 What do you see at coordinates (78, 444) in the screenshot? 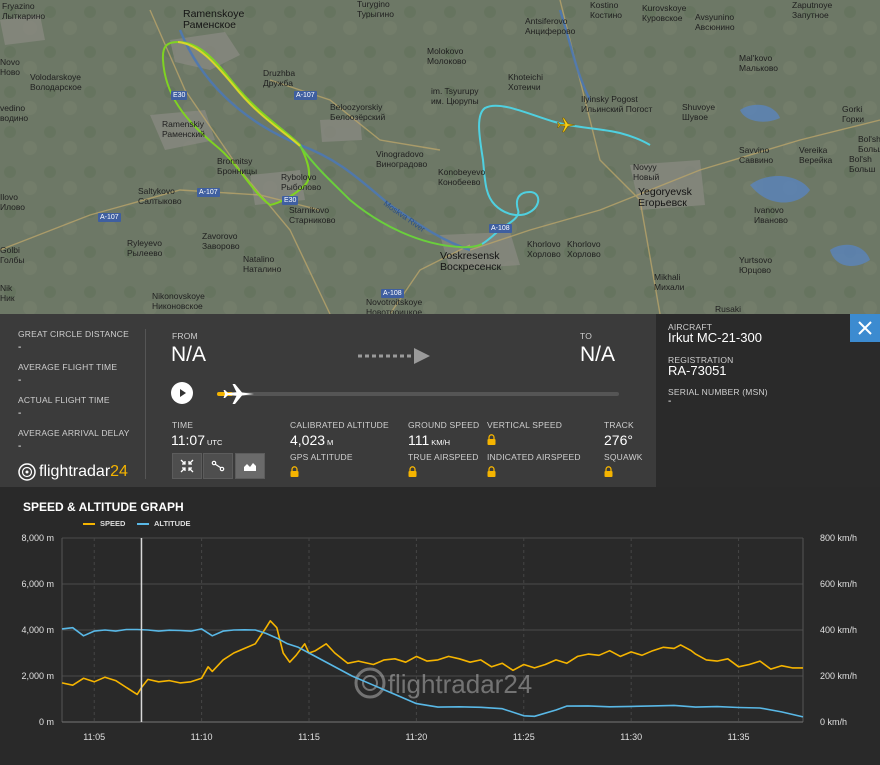
I see `stat-average-arrival-delay: AVERAGE ARRIVAL DELAY -` at bounding box center [78, 444].